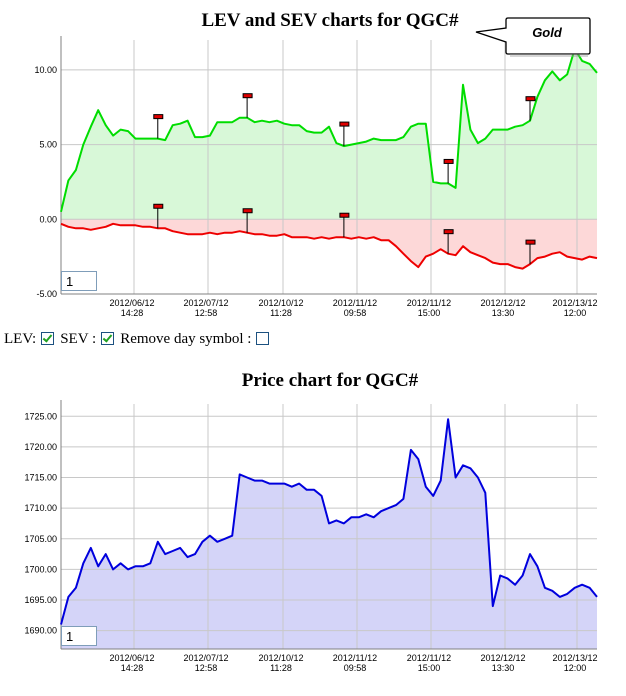 The width and height of the screenshot is (626, 696). Describe the element at coordinates (45, 70) in the screenshot. I see `y-tick-label: 10.00` at that location.